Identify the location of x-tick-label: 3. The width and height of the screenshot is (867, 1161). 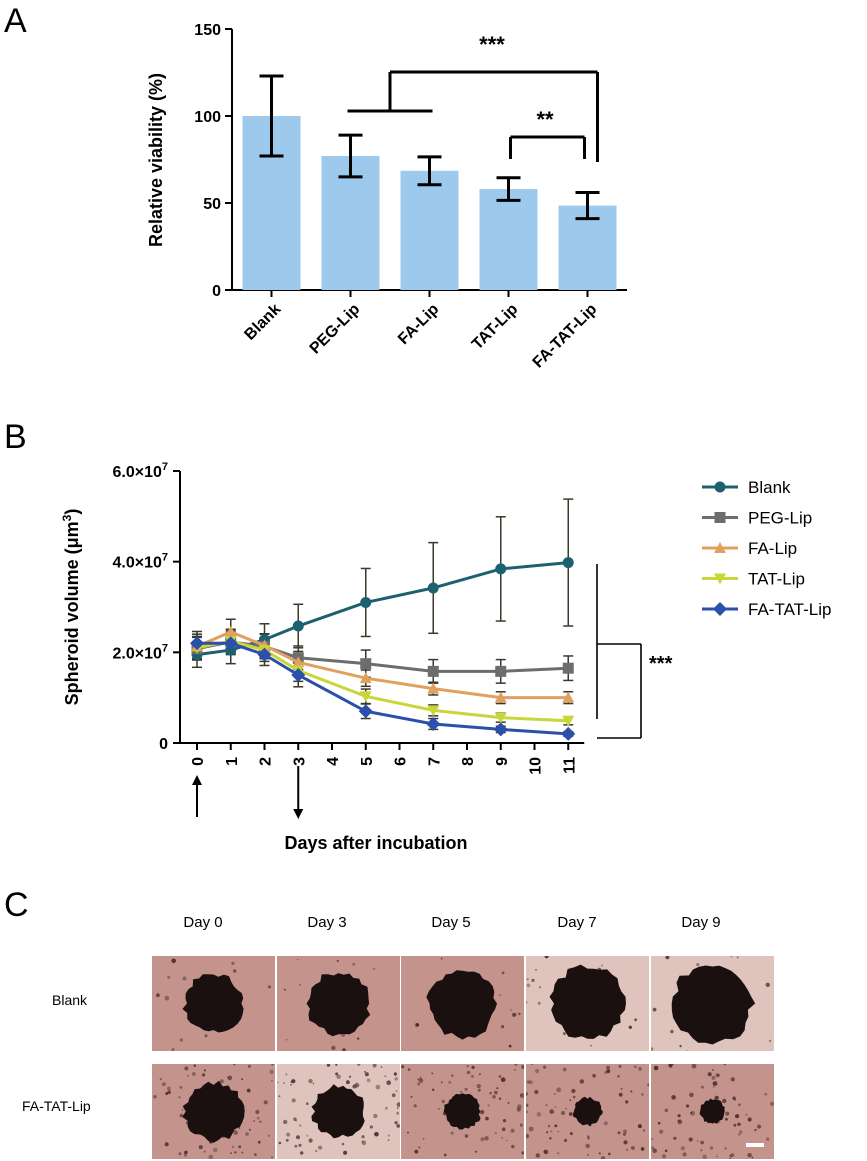
(299, 761).